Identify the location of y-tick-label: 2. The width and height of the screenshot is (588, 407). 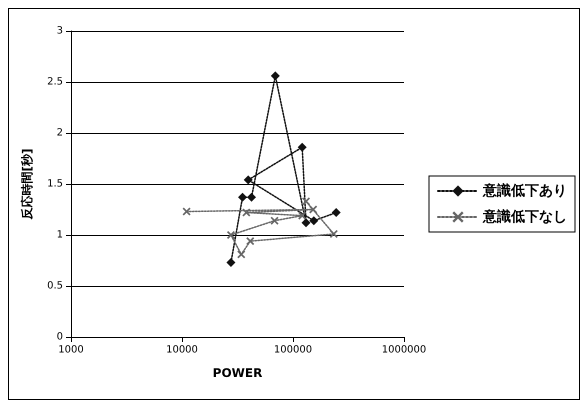
(59, 133).